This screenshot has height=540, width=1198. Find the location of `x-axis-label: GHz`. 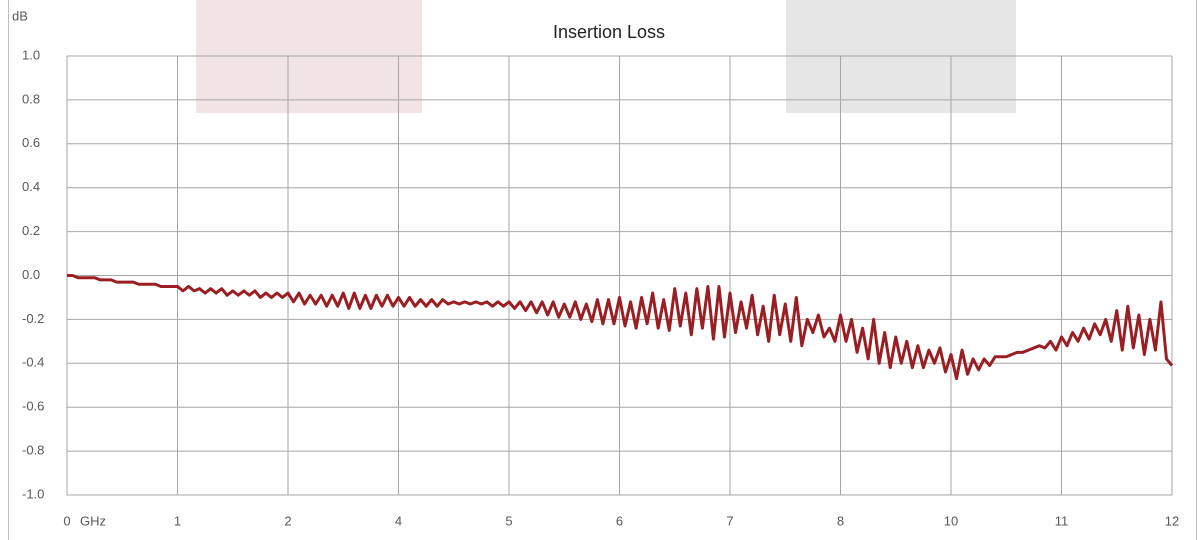

x-axis-label: GHz is located at coordinates (93, 520).